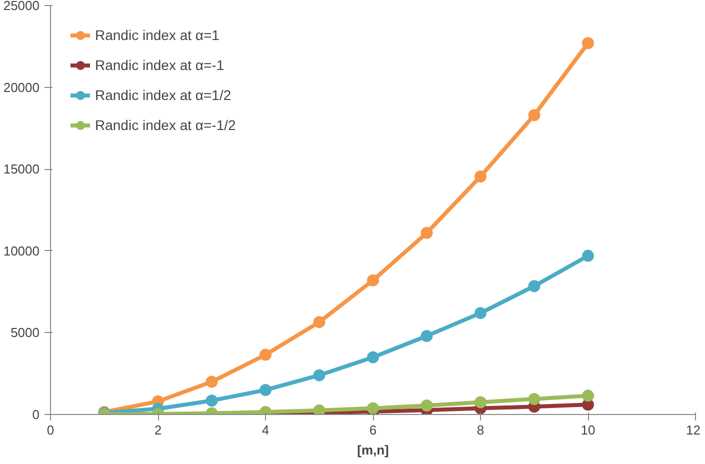 This screenshot has width=705, height=464. I want to click on y-tick-label: 5000, so click(25, 332).